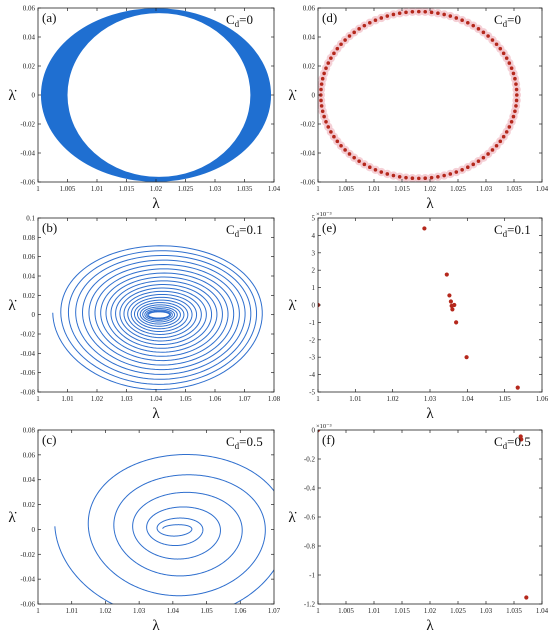 Image resolution: width=550 pixels, height=637 pixels. Describe the element at coordinates (309, 67) in the screenshot. I see `y-tick-label: 0.02` at that location.